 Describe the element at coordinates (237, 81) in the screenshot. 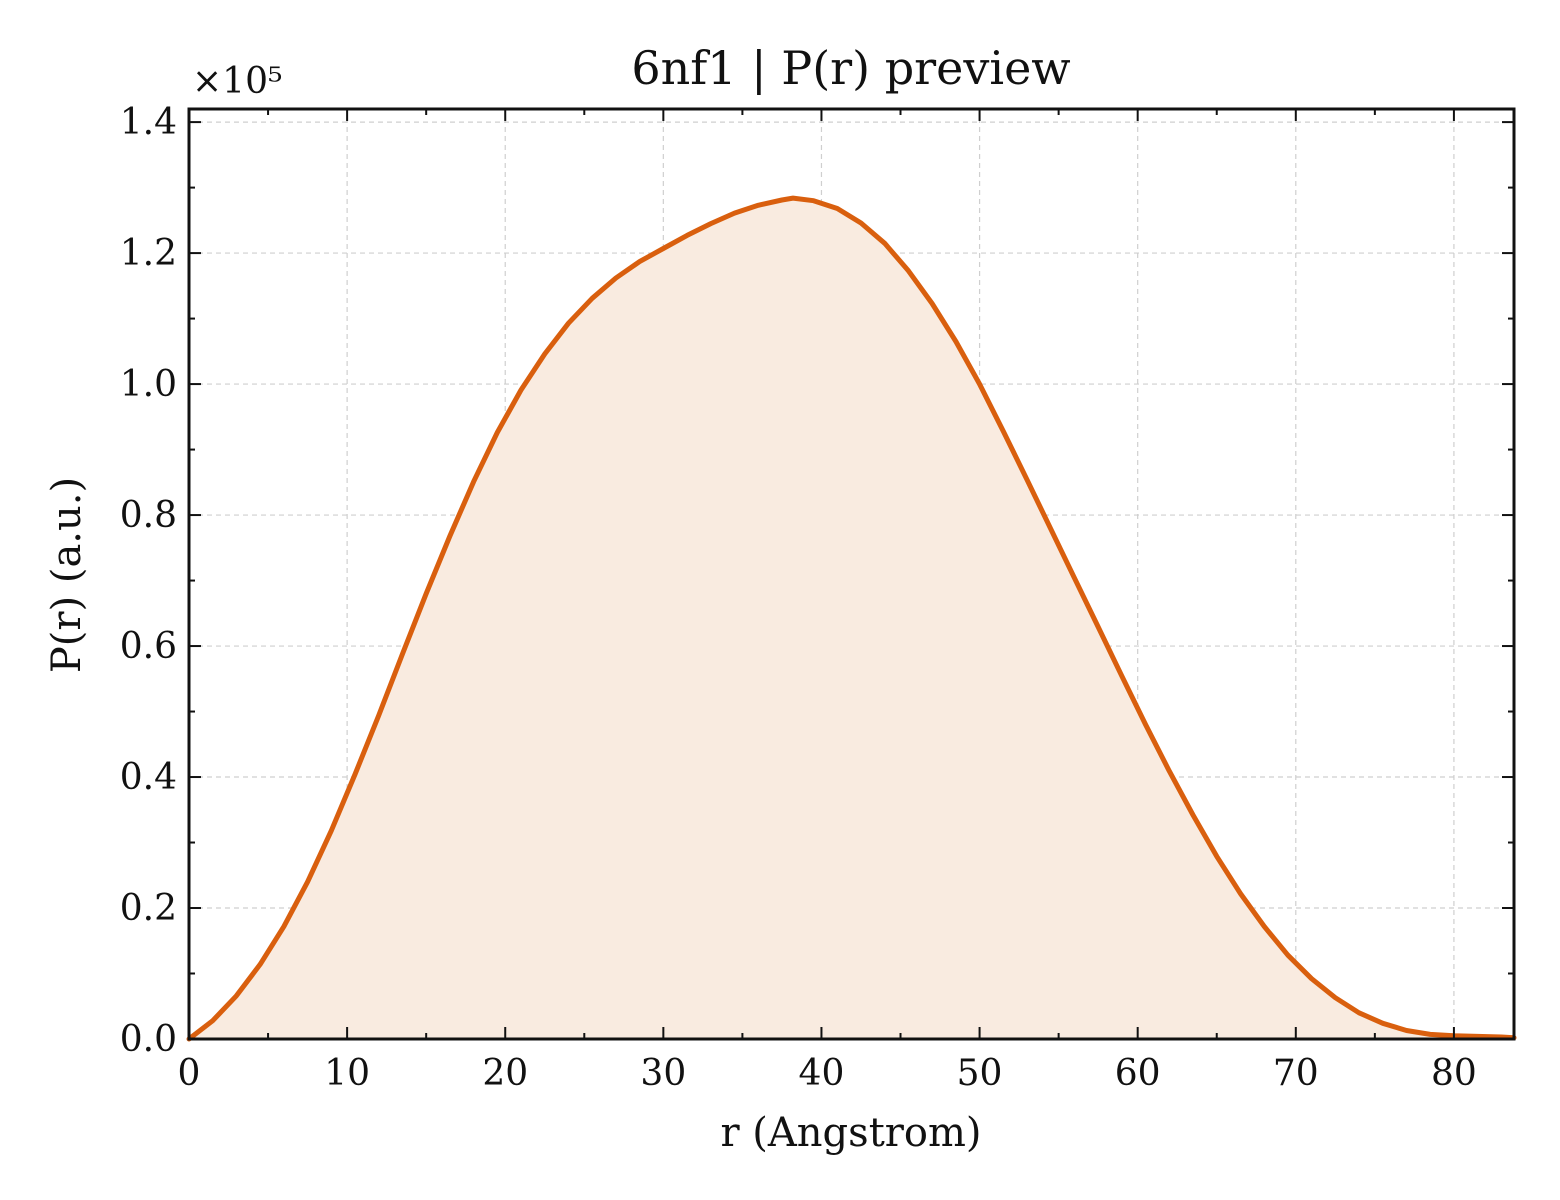

I see `y-axis-multiplier: ×10⁵` at that location.